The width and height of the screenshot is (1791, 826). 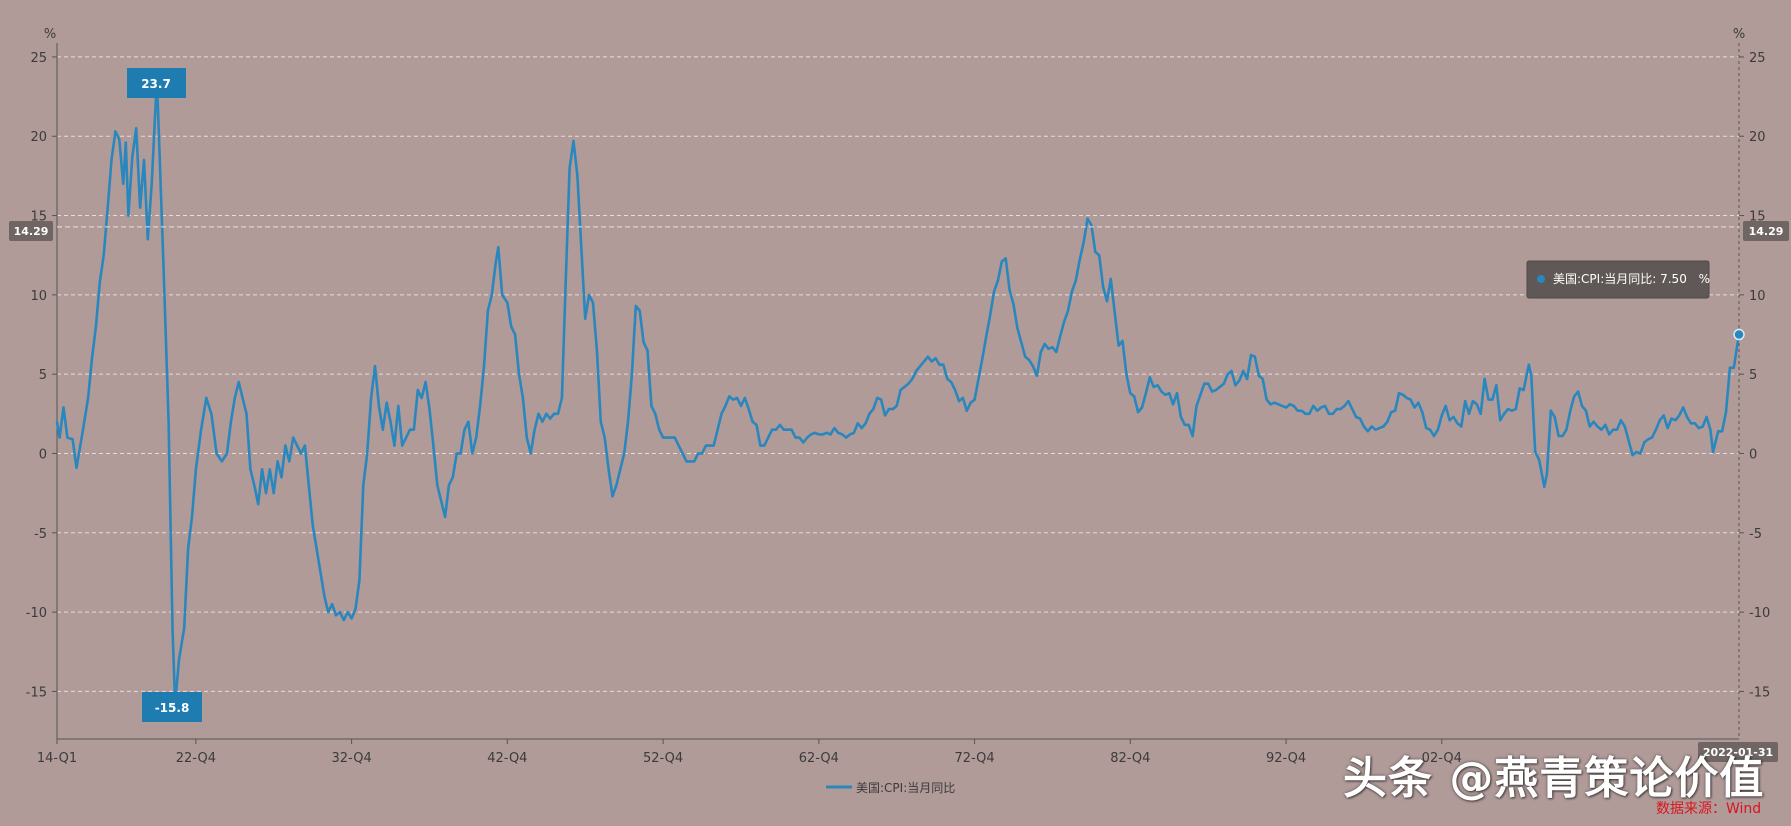 I want to click on legend-label: 美国:CPI:当月同比, so click(x=905, y=788).